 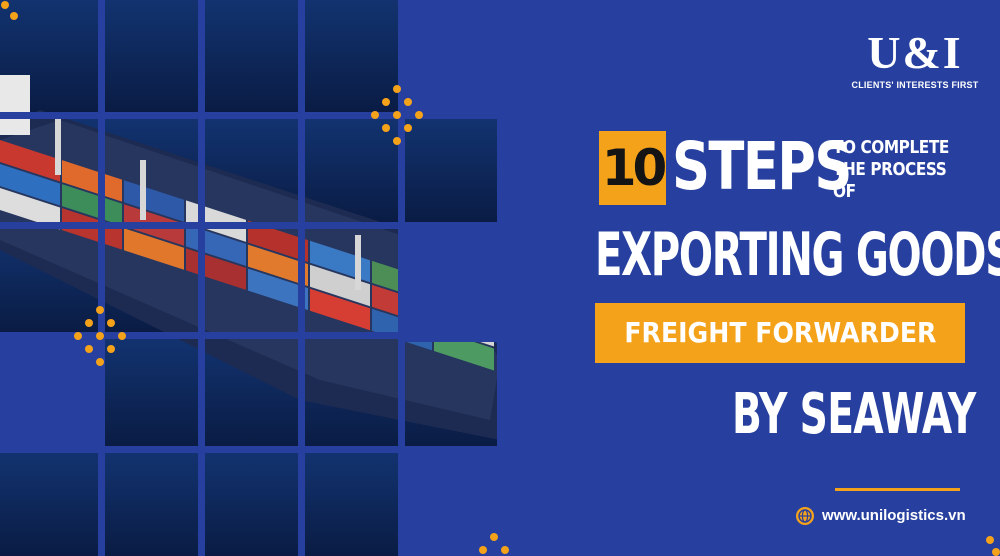 I want to click on headline-steps: STEPS, so click(x=762, y=166).